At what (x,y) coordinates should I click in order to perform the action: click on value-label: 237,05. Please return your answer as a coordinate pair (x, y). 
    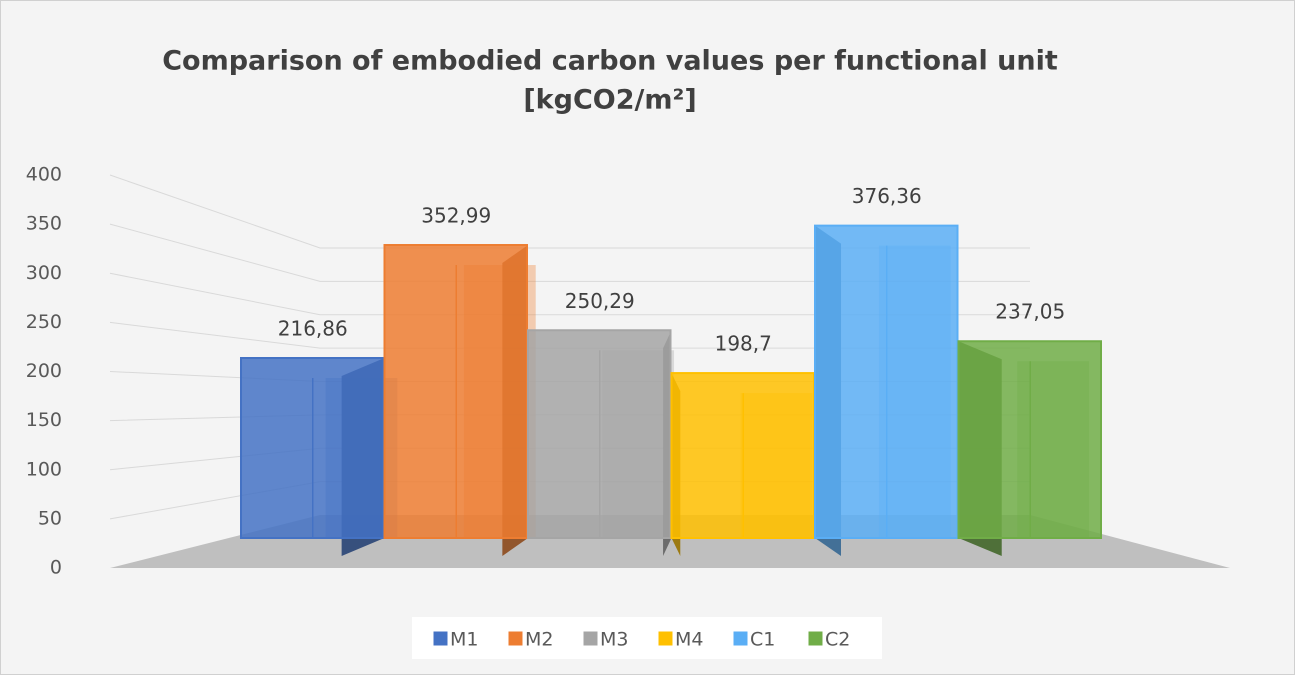
    Looking at the image, I should click on (1030, 312).